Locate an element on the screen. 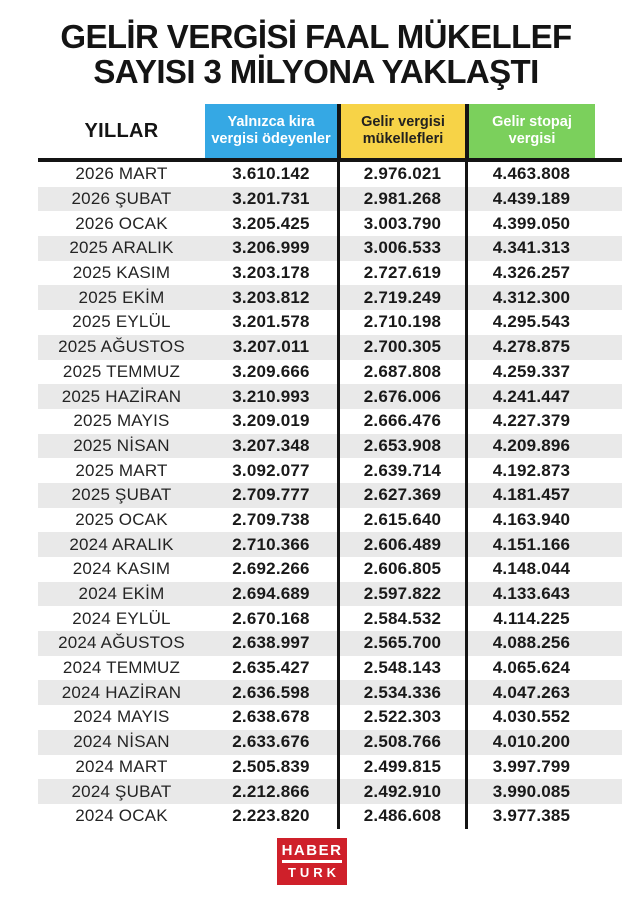  row-value-income-tax: 2.627.369 is located at coordinates (401, 495).